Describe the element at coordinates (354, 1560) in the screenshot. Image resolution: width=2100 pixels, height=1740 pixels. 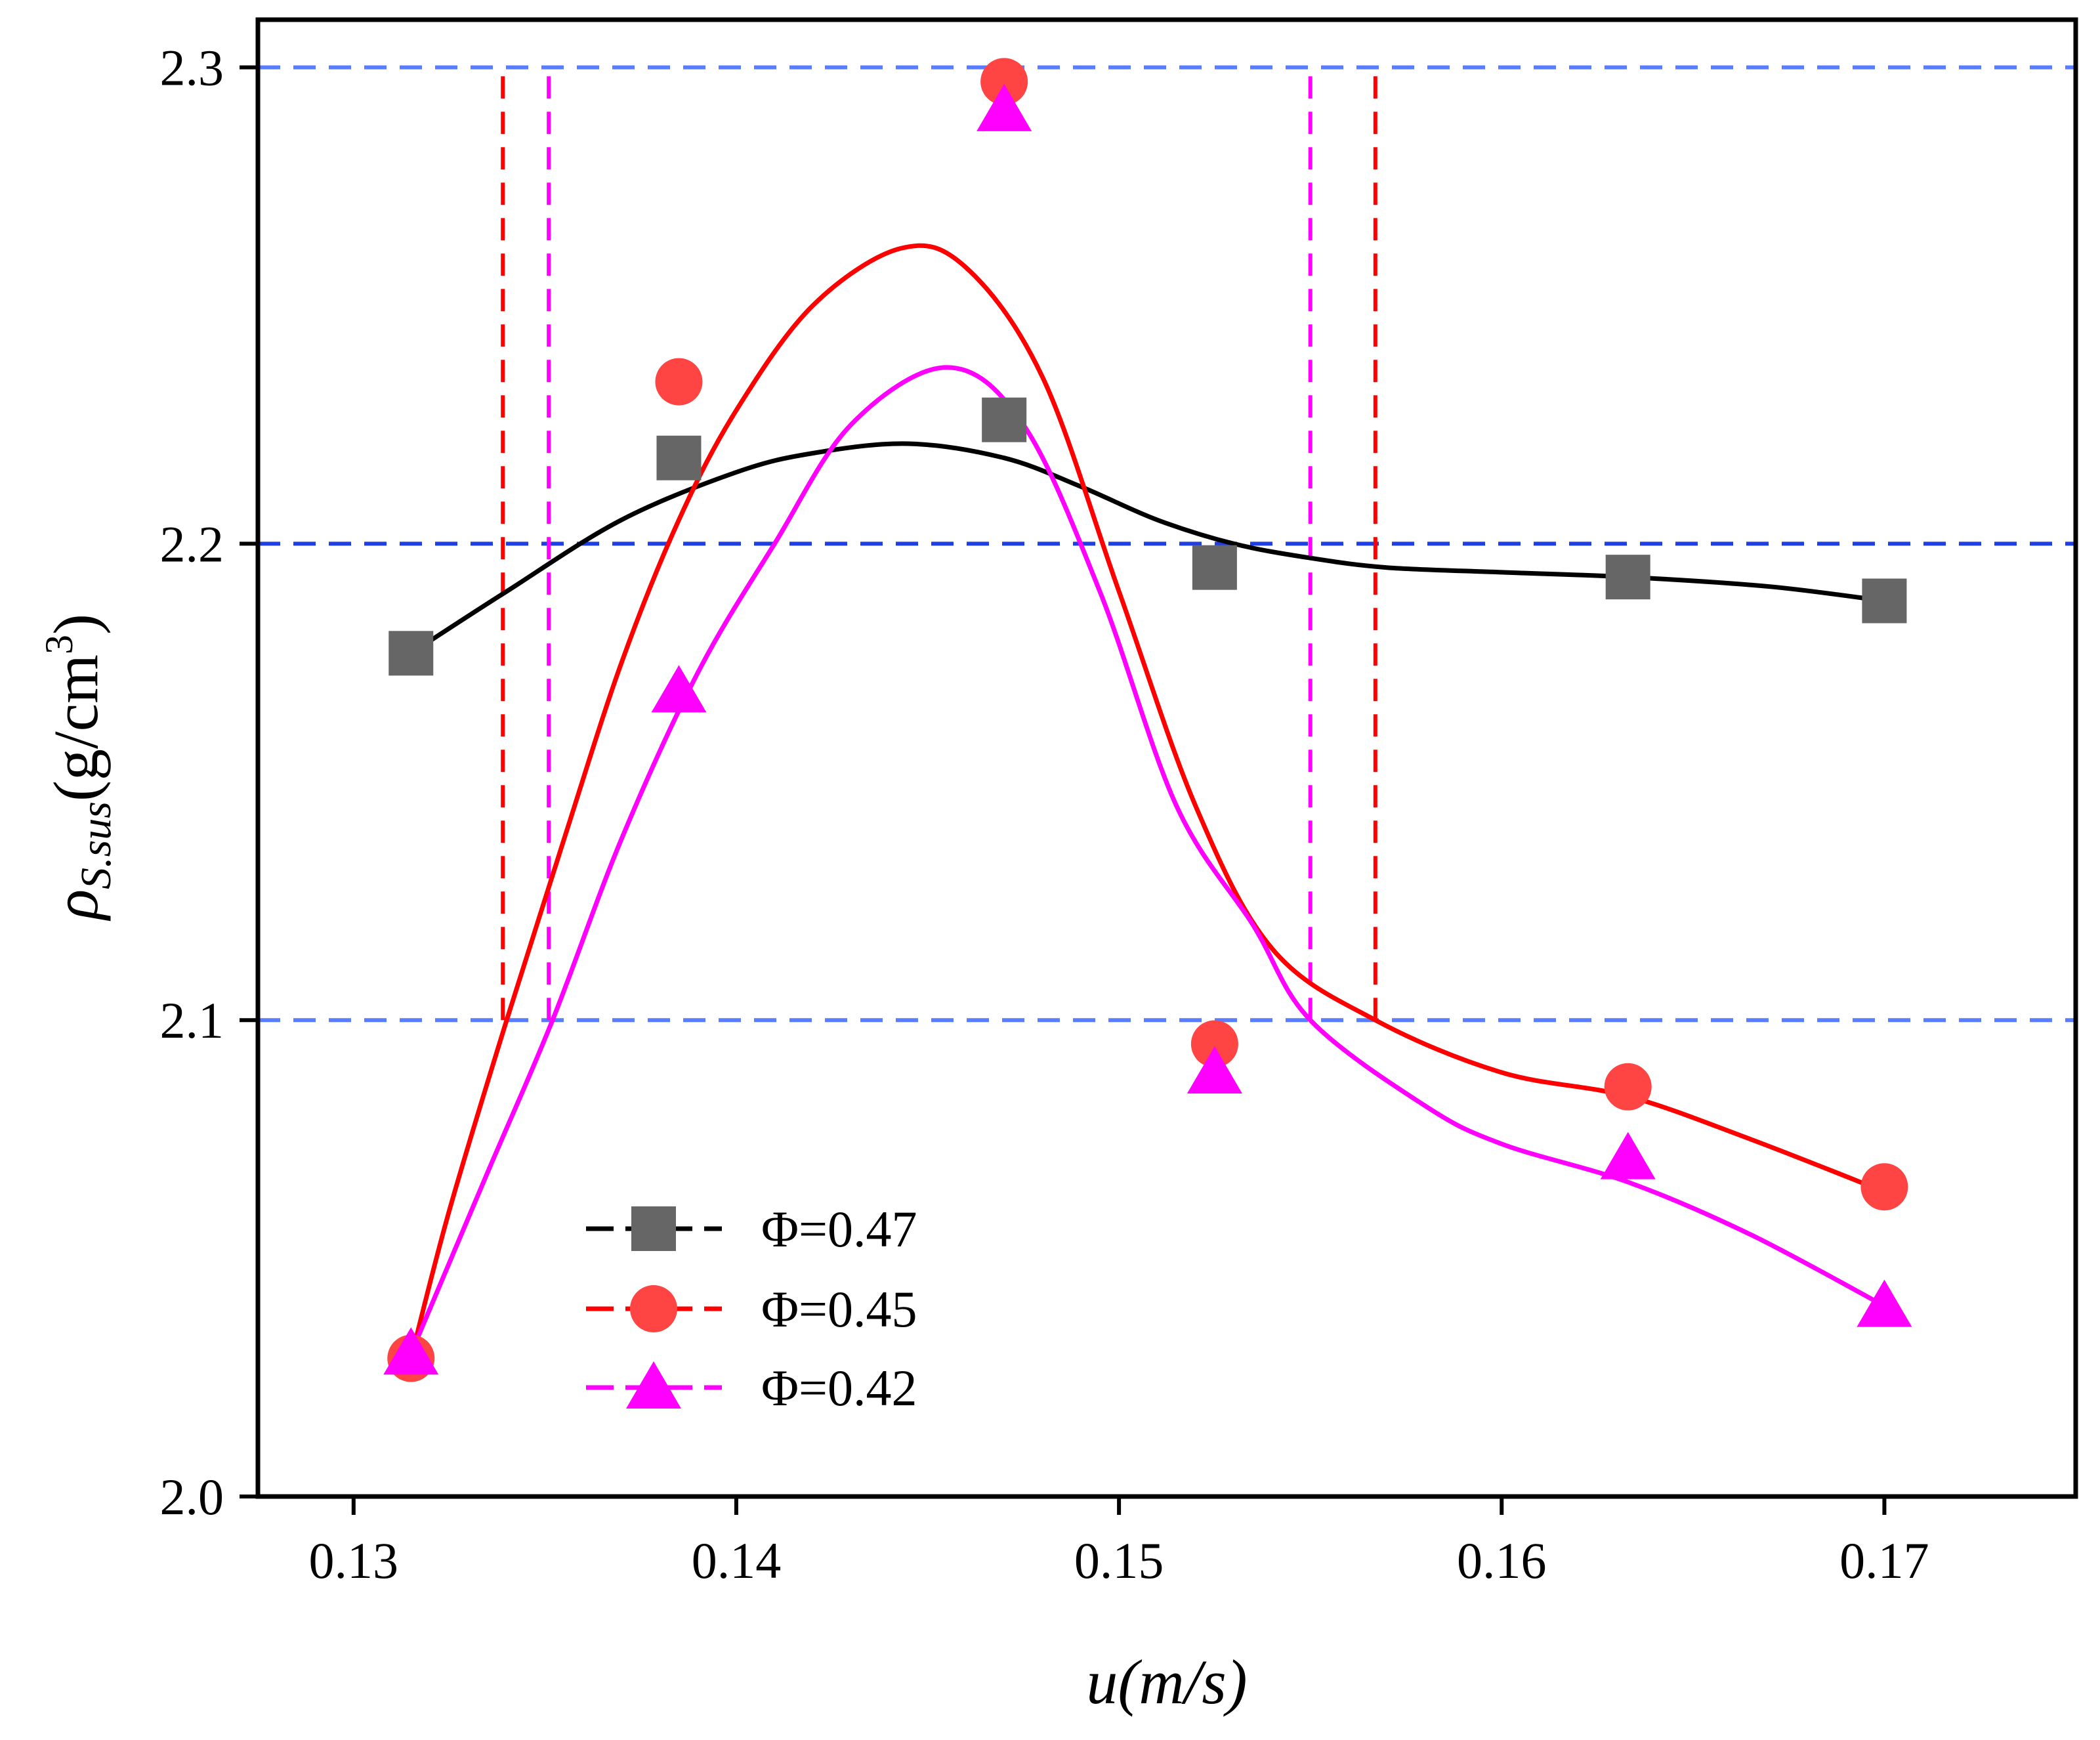
I see `x-tick-label-0: 0.13` at that location.